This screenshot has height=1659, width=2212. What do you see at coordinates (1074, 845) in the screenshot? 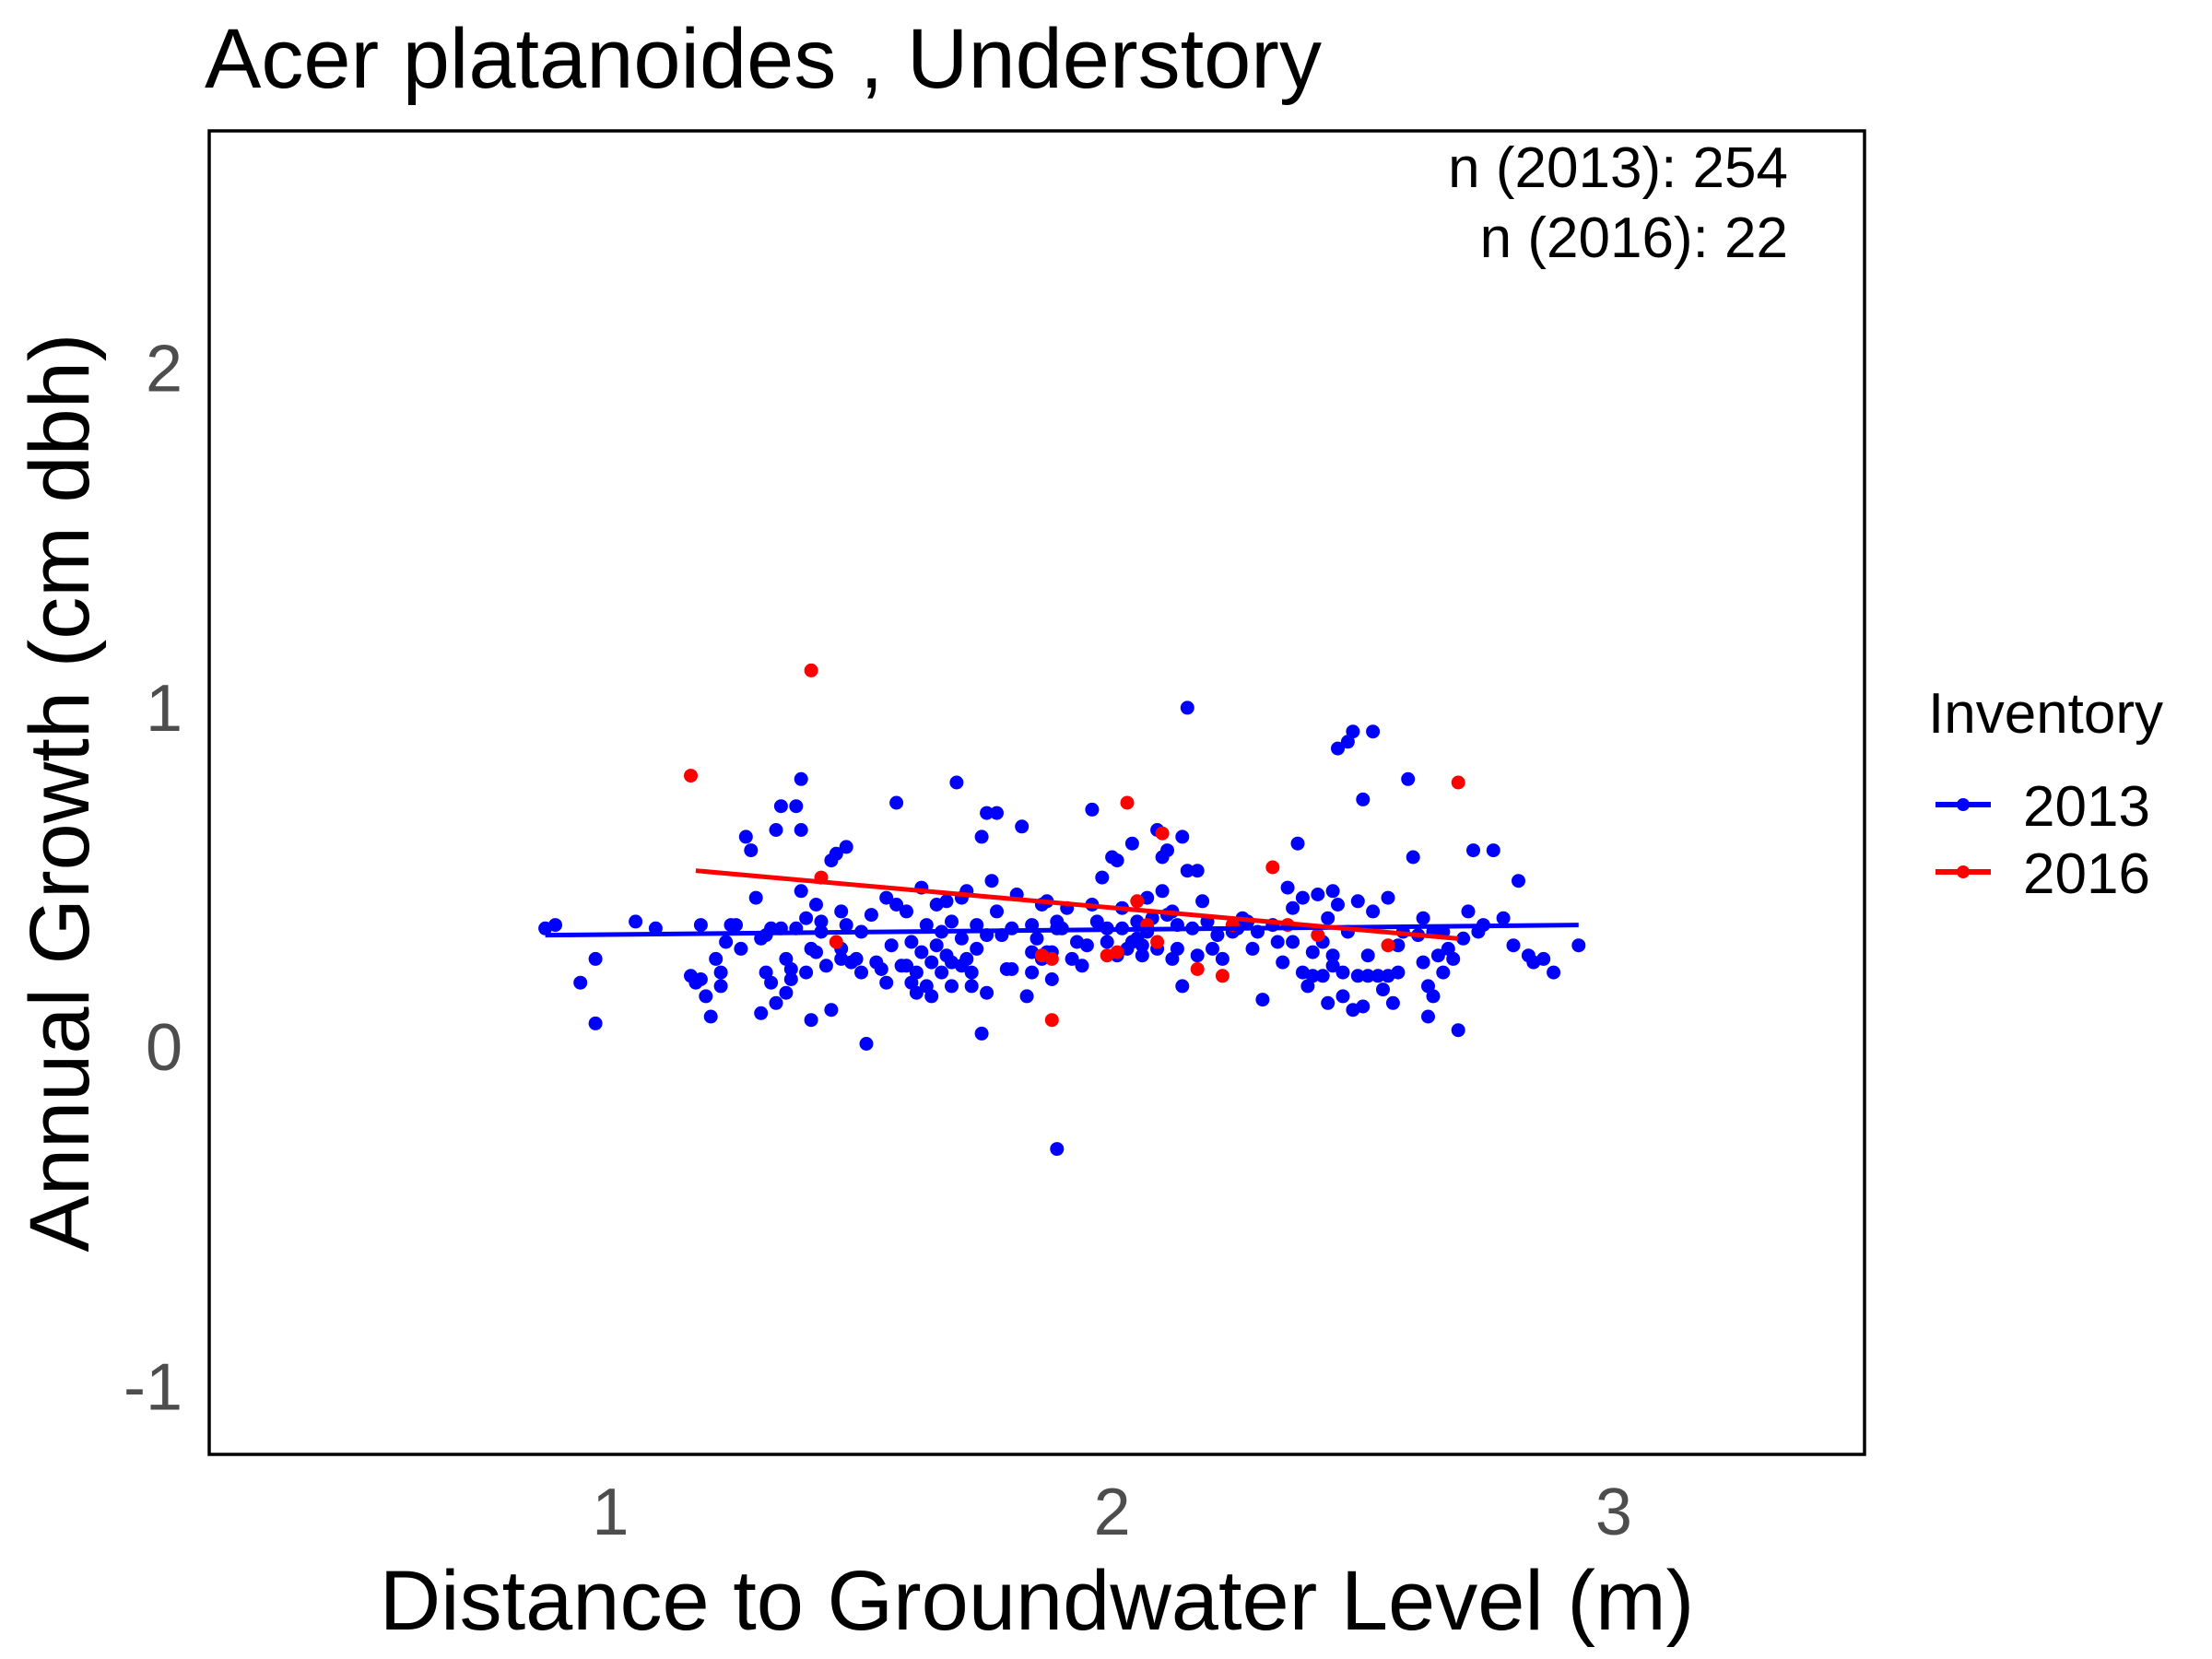
I see `series-2016-points` at bounding box center [1074, 845].